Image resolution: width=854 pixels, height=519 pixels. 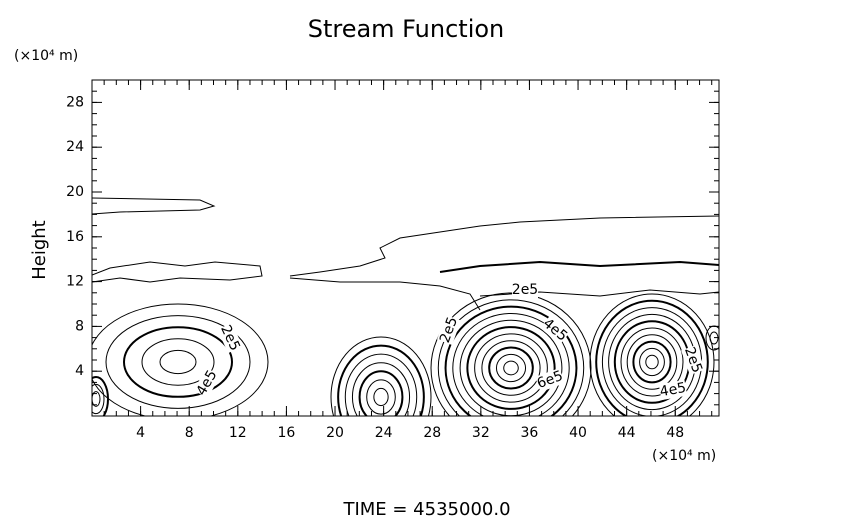 I want to click on y-tick-label: 16, so click(x=75, y=237).